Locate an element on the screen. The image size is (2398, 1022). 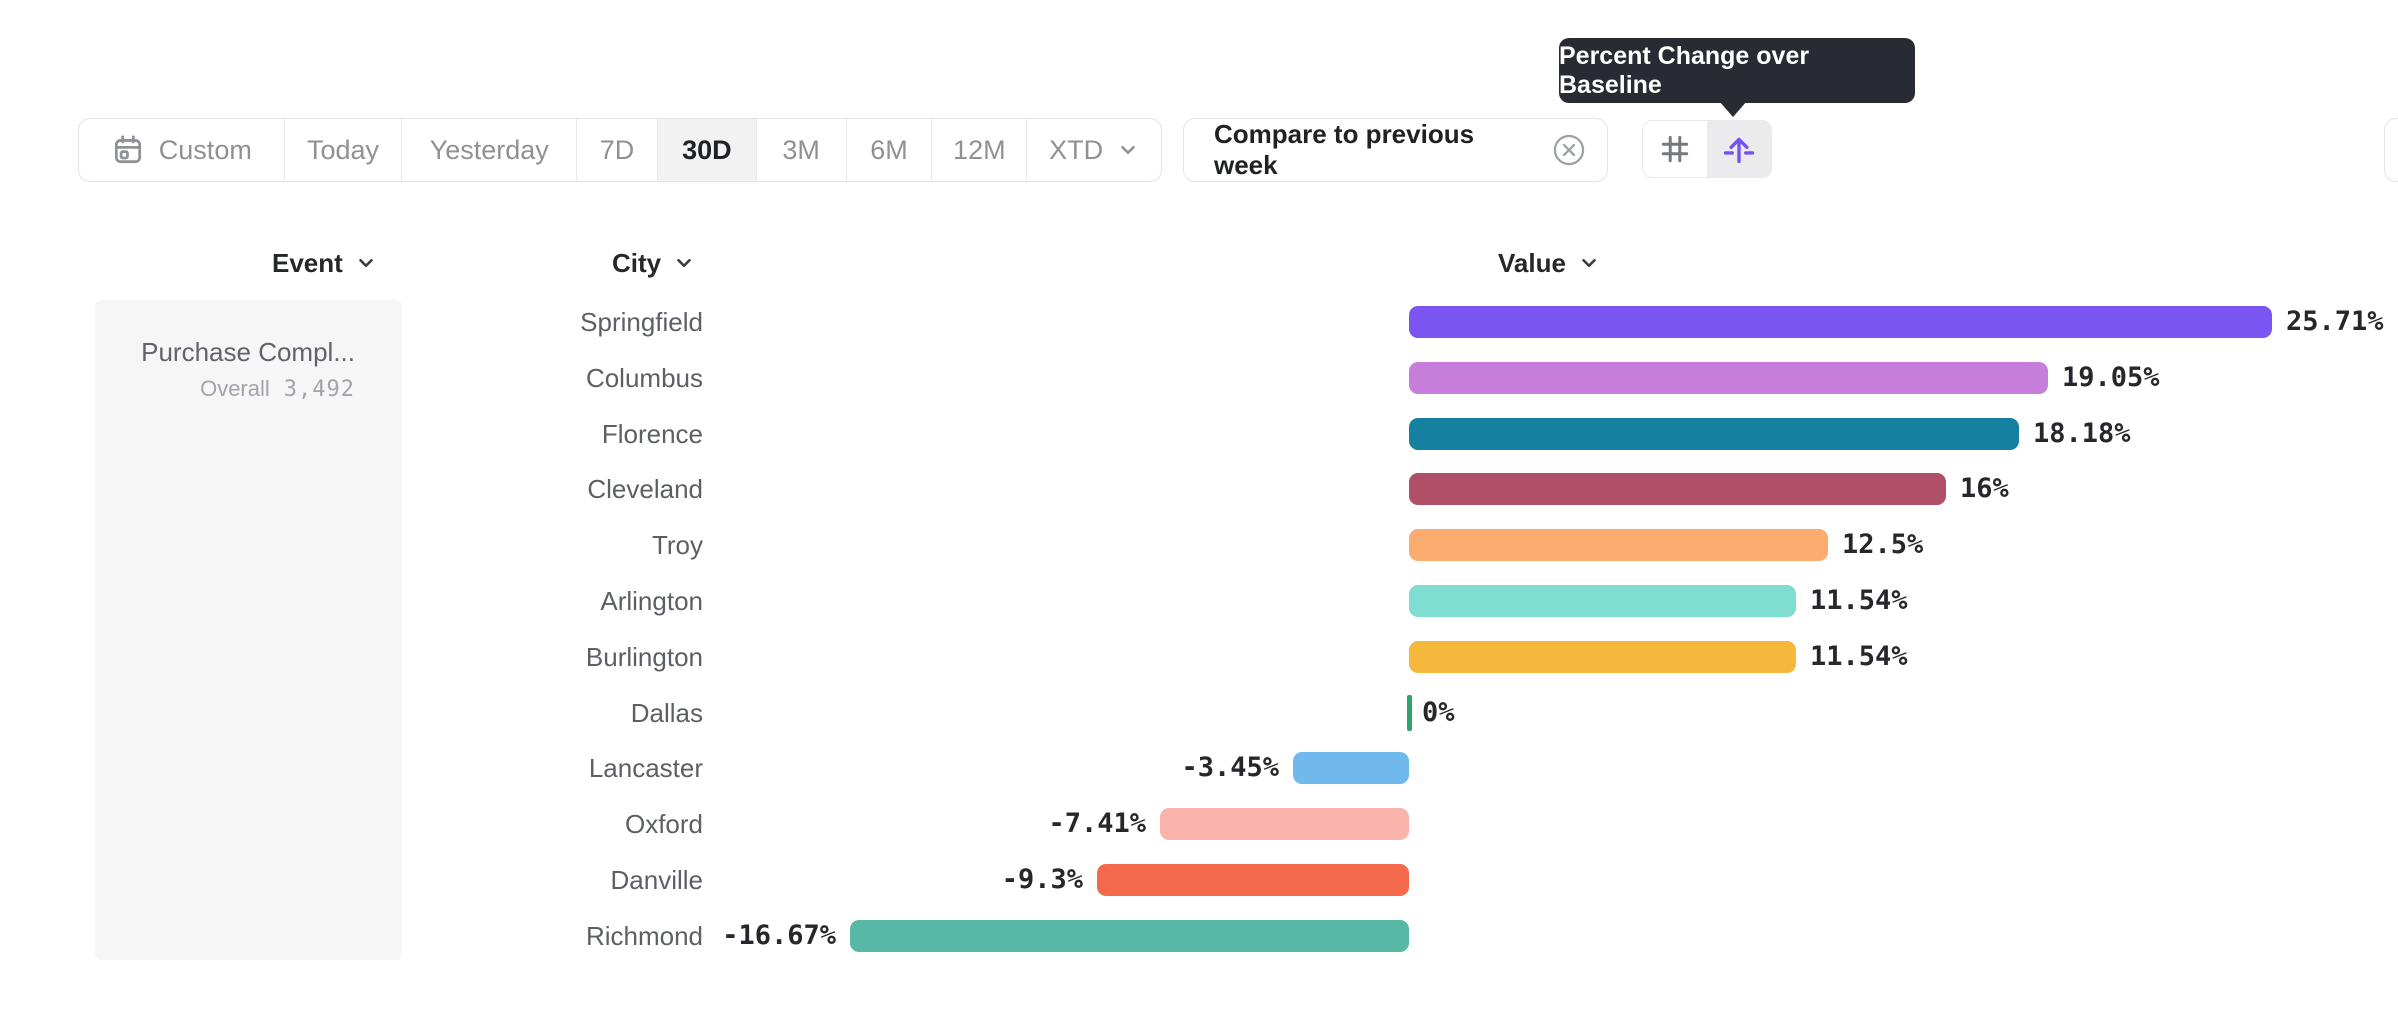
bar-value-label: 16% is located at coordinates (1984, 488).